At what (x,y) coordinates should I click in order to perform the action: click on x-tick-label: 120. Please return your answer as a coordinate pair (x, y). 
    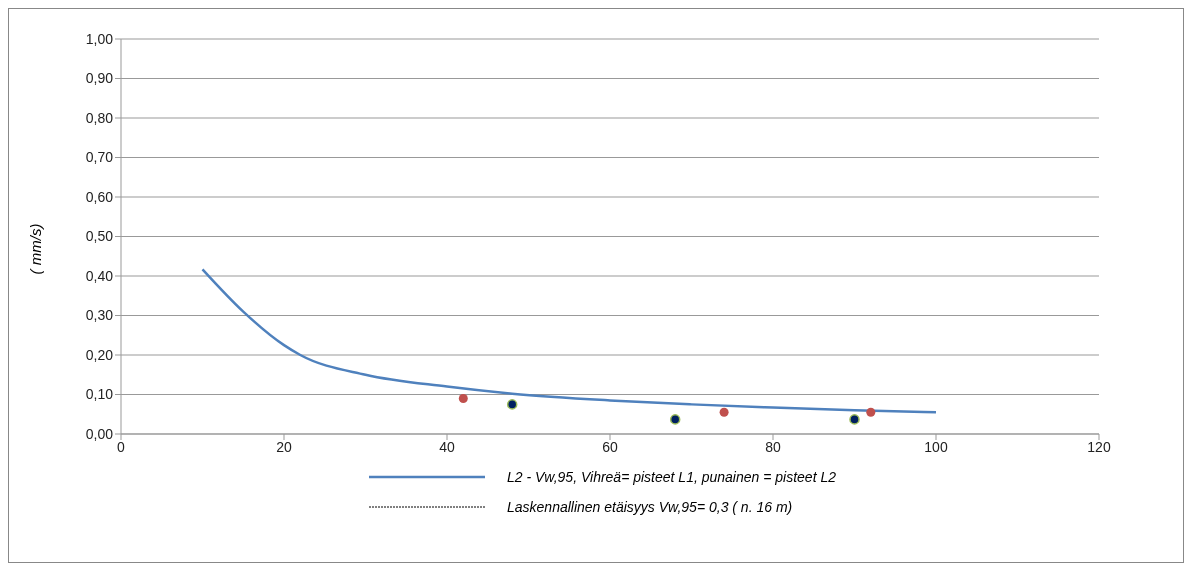
    Looking at the image, I should click on (1099, 446).